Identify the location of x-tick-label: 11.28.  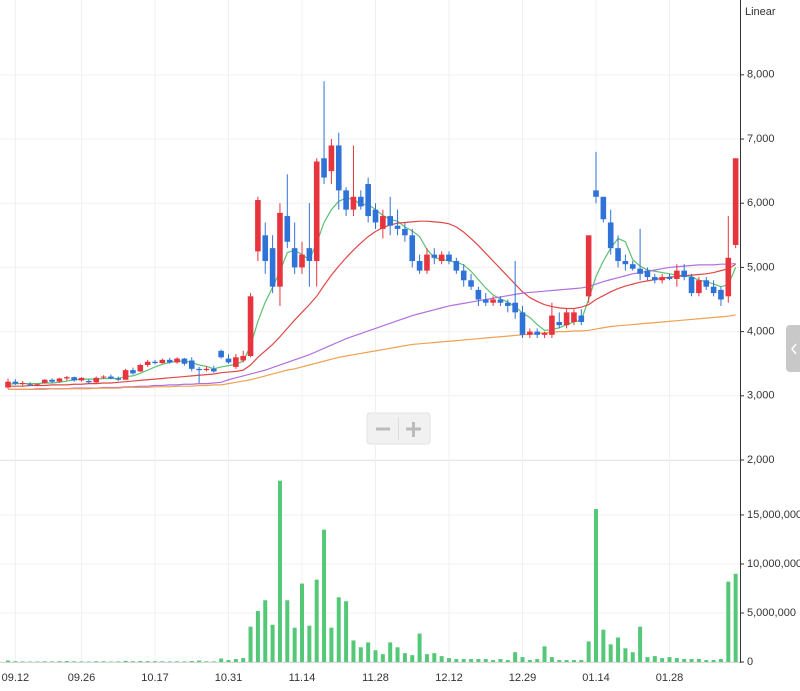
(375, 678).